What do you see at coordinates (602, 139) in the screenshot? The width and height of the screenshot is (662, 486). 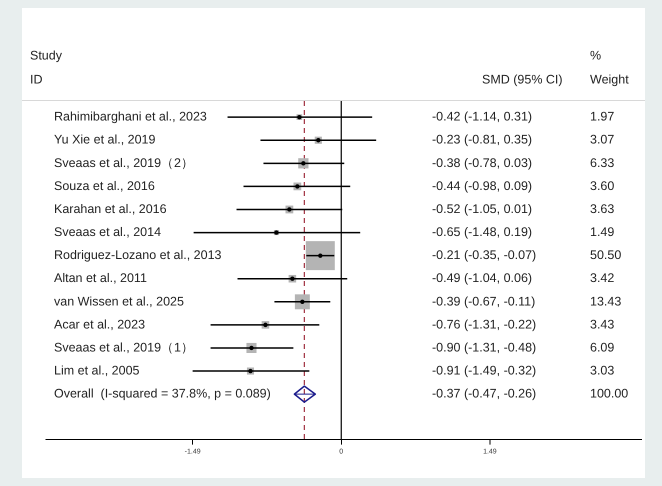 I see `annotation: 3.07` at bounding box center [602, 139].